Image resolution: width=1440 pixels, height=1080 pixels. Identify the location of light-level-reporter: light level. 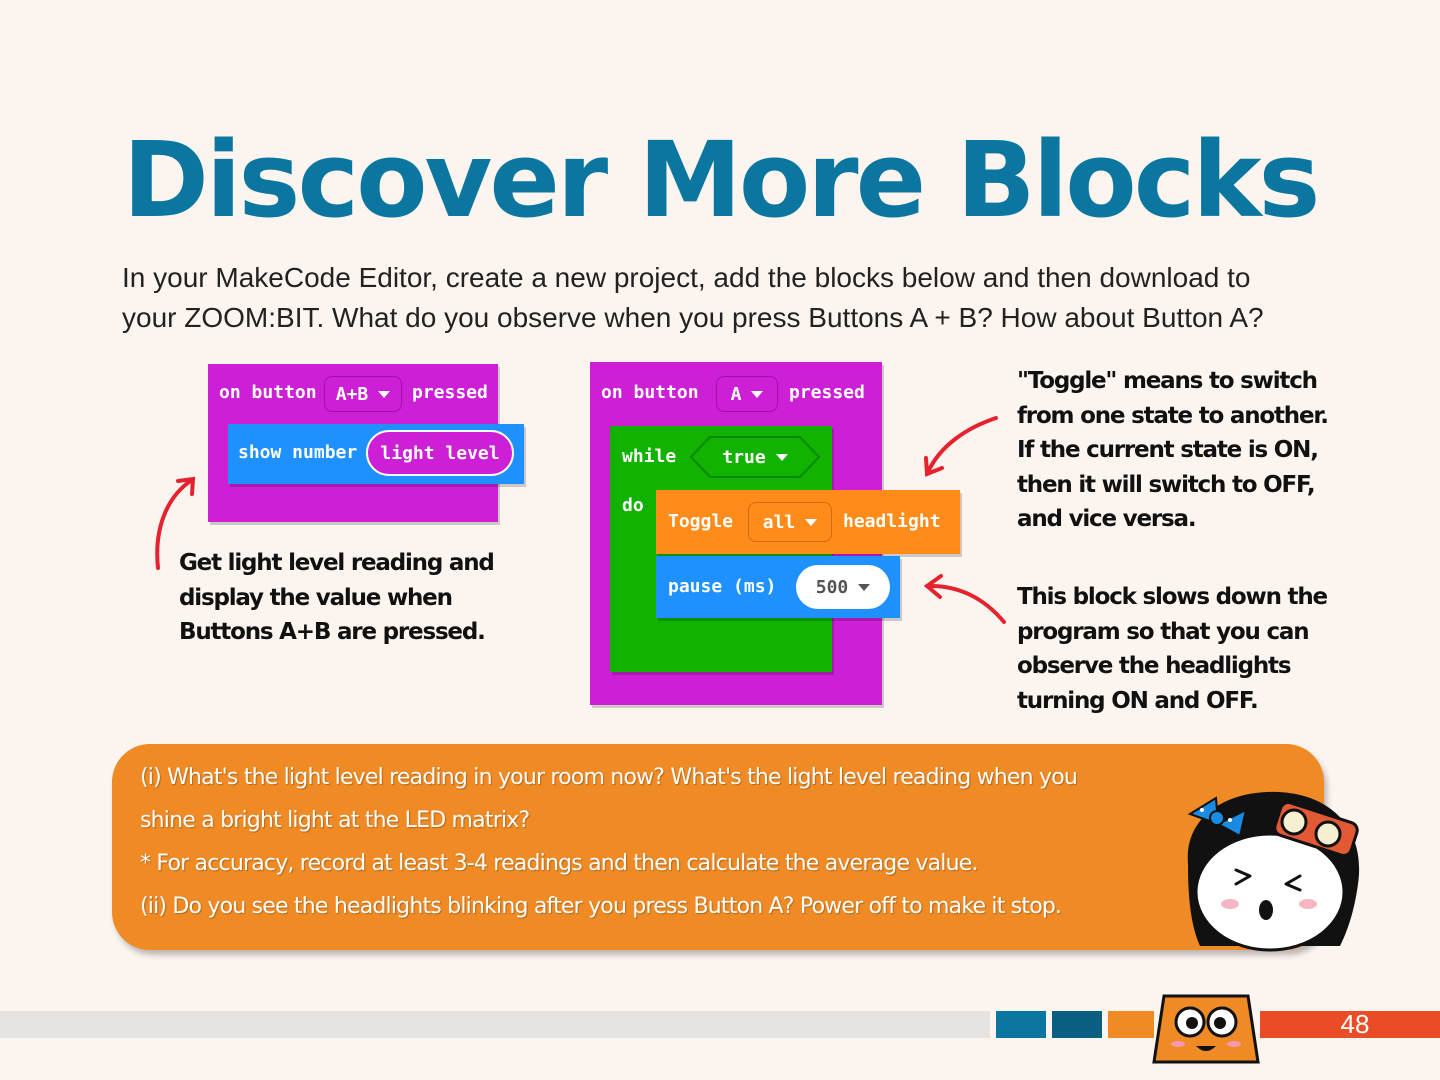
(440, 453).